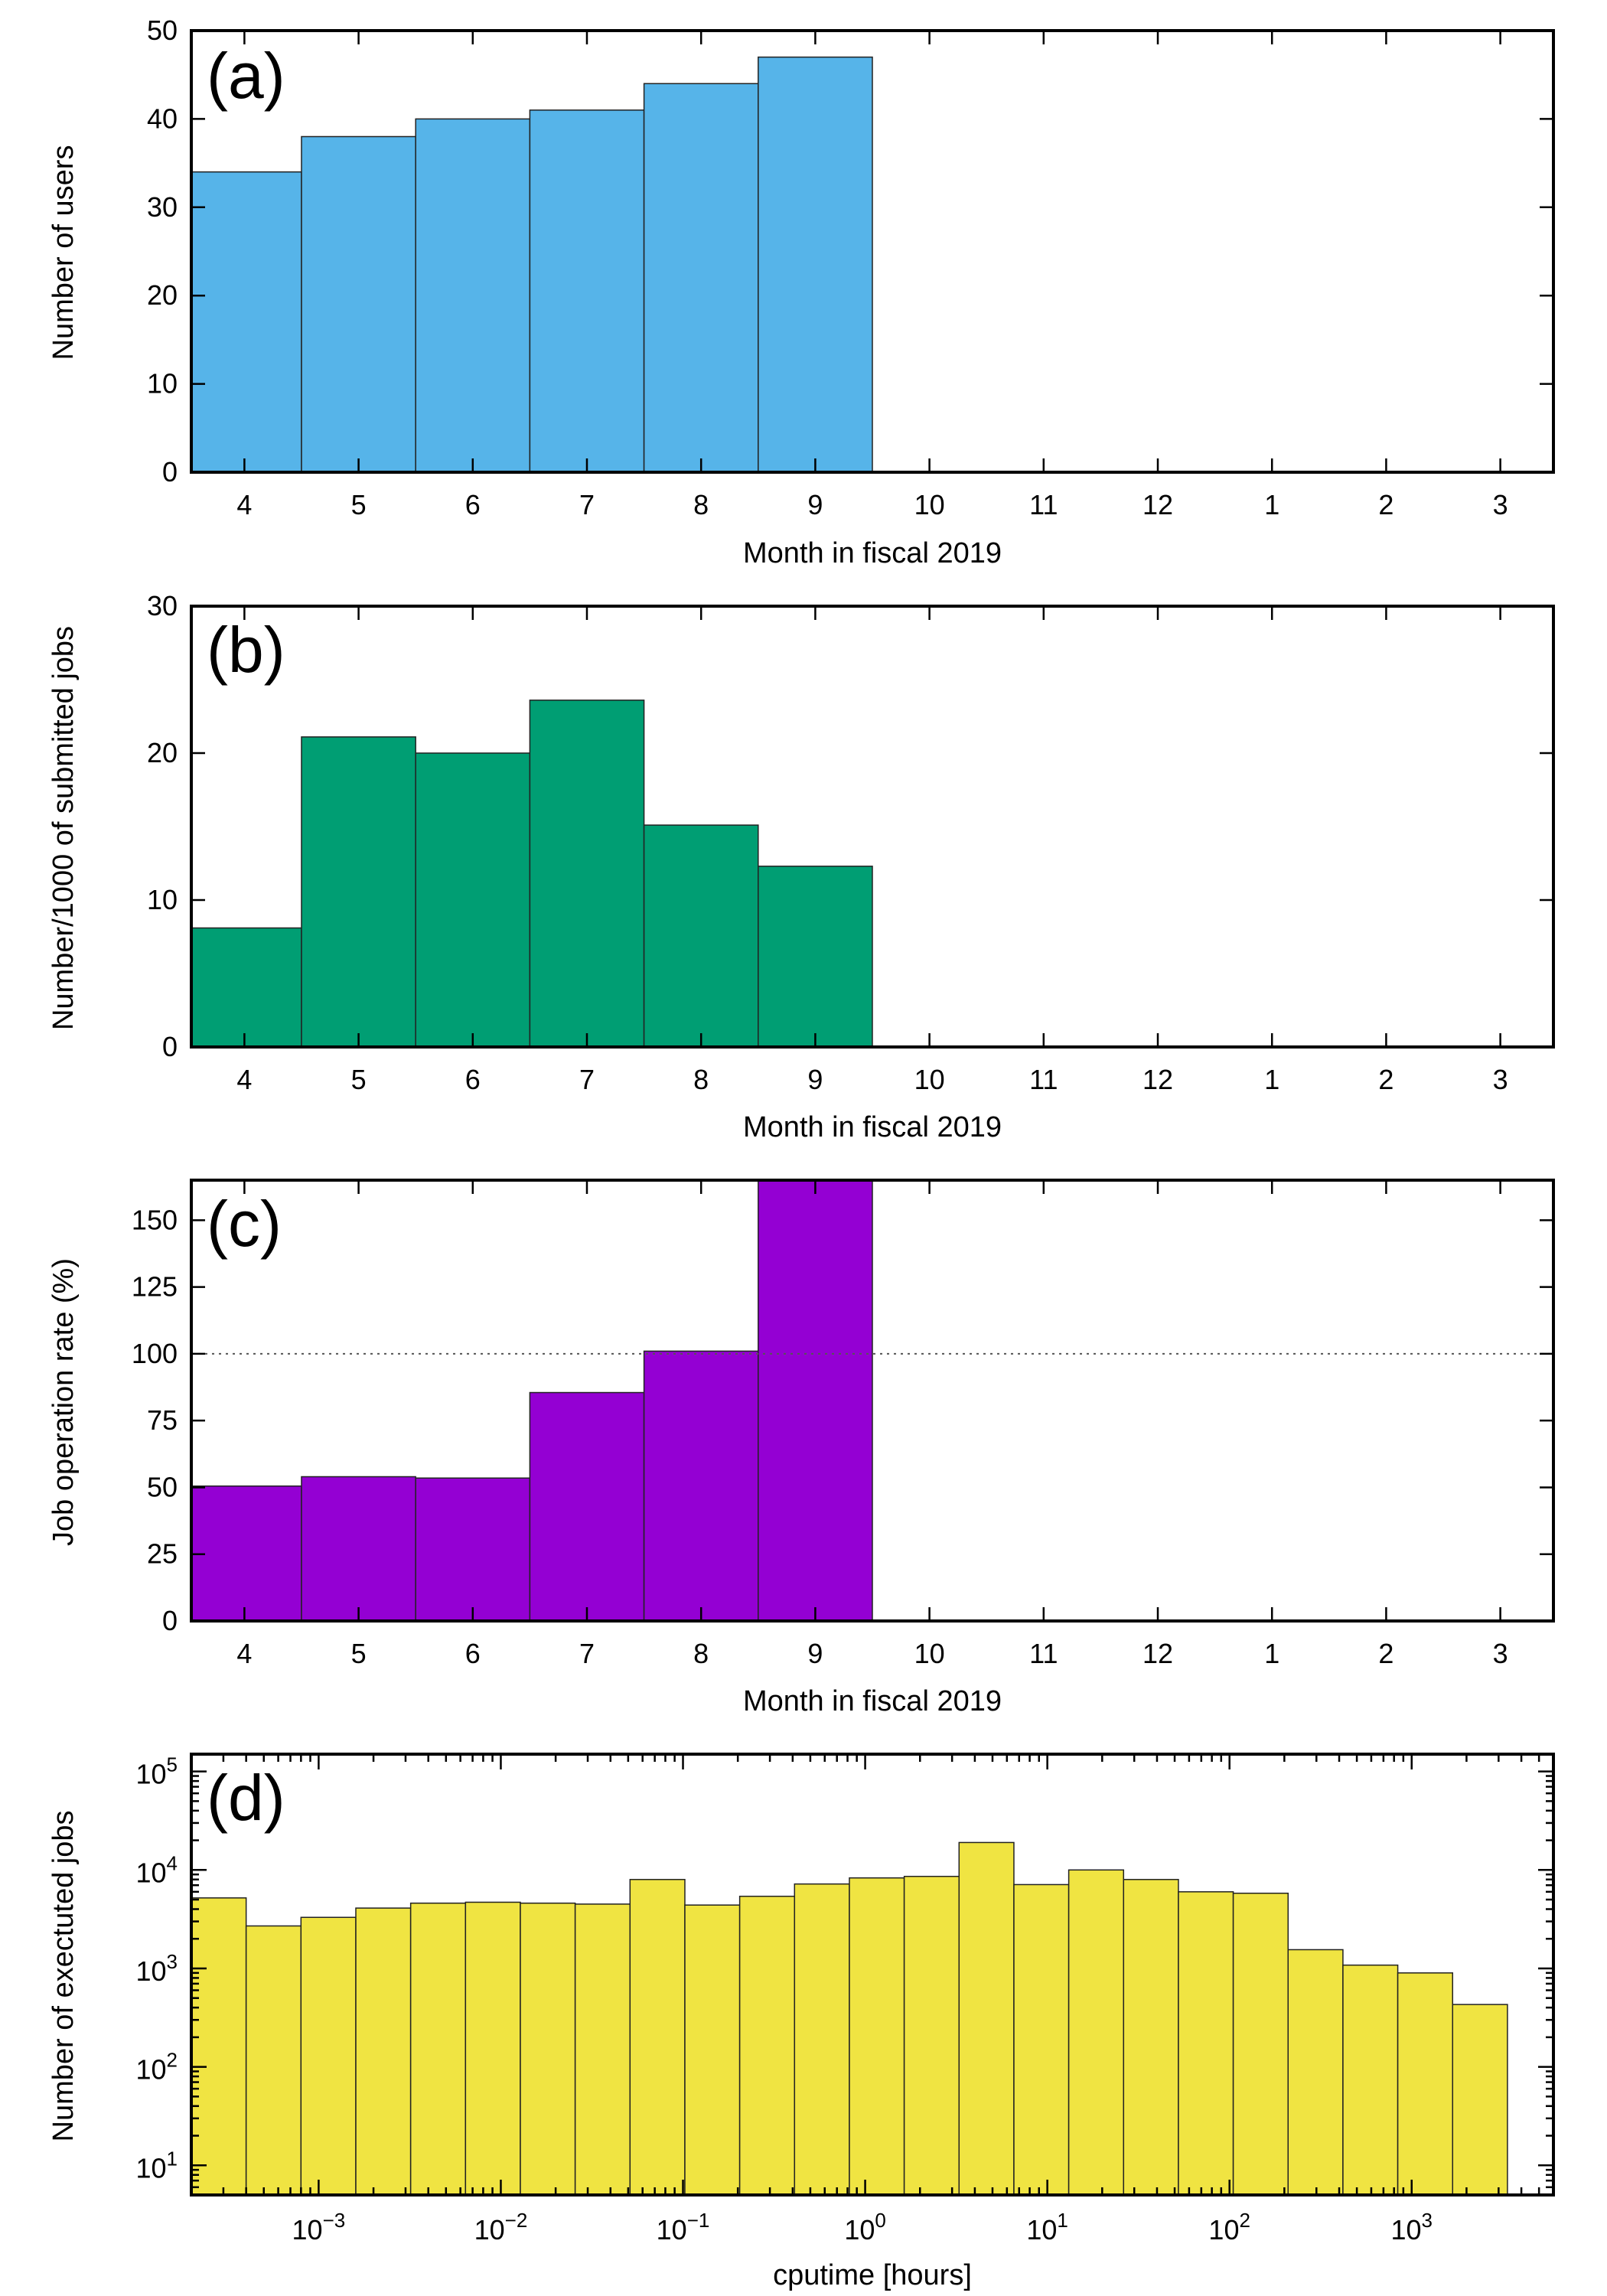  I want to click on tick-label-exponent: 0, so click(880, 2220).